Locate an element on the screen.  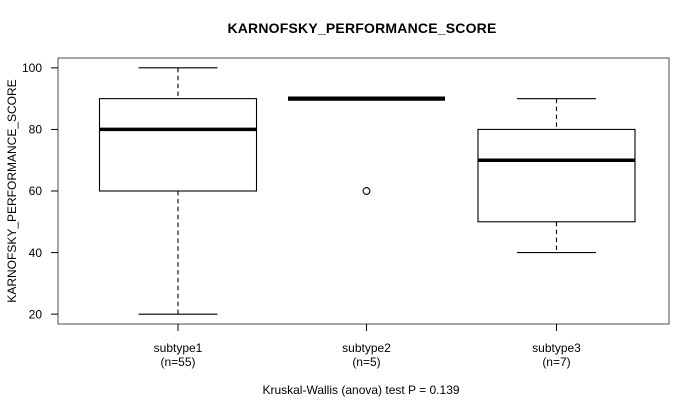
x-tick-sublabel: (n=55) is located at coordinates (177, 362).